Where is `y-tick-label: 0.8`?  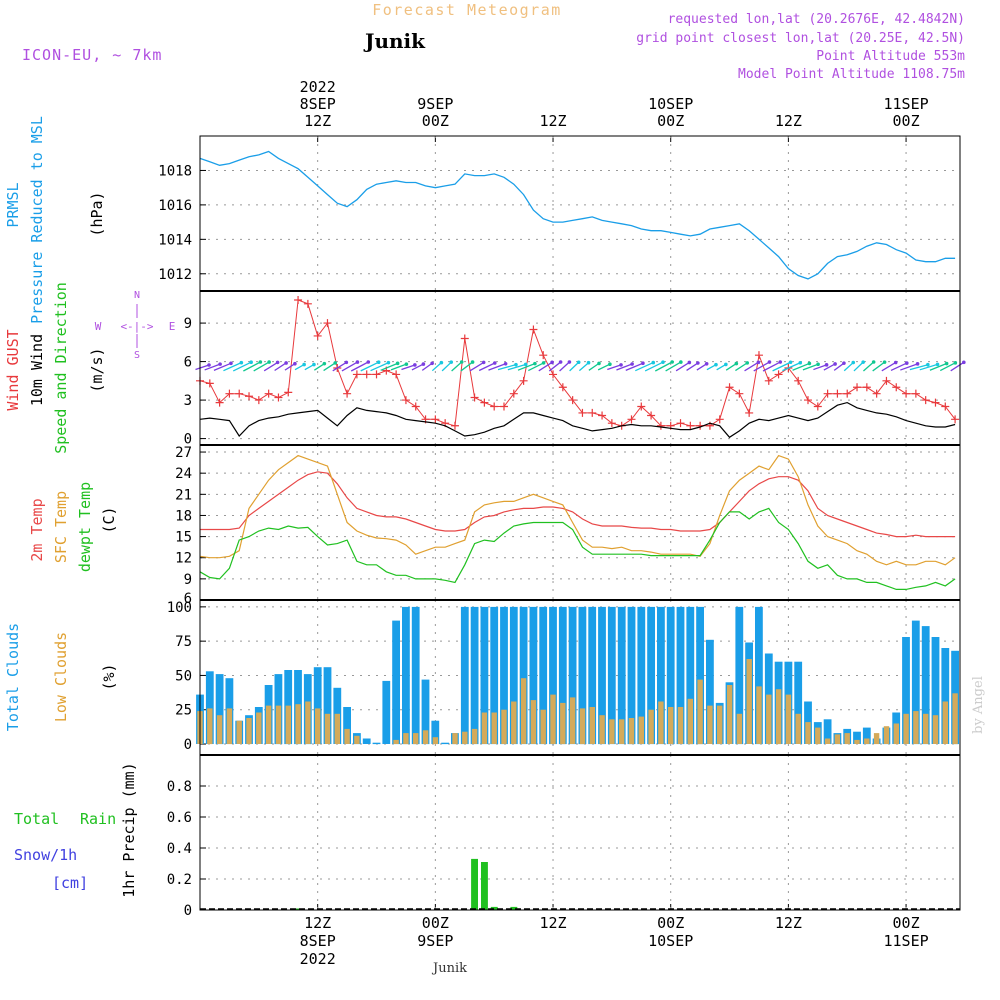
y-tick-label: 0.8 is located at coordinates (179, 787).